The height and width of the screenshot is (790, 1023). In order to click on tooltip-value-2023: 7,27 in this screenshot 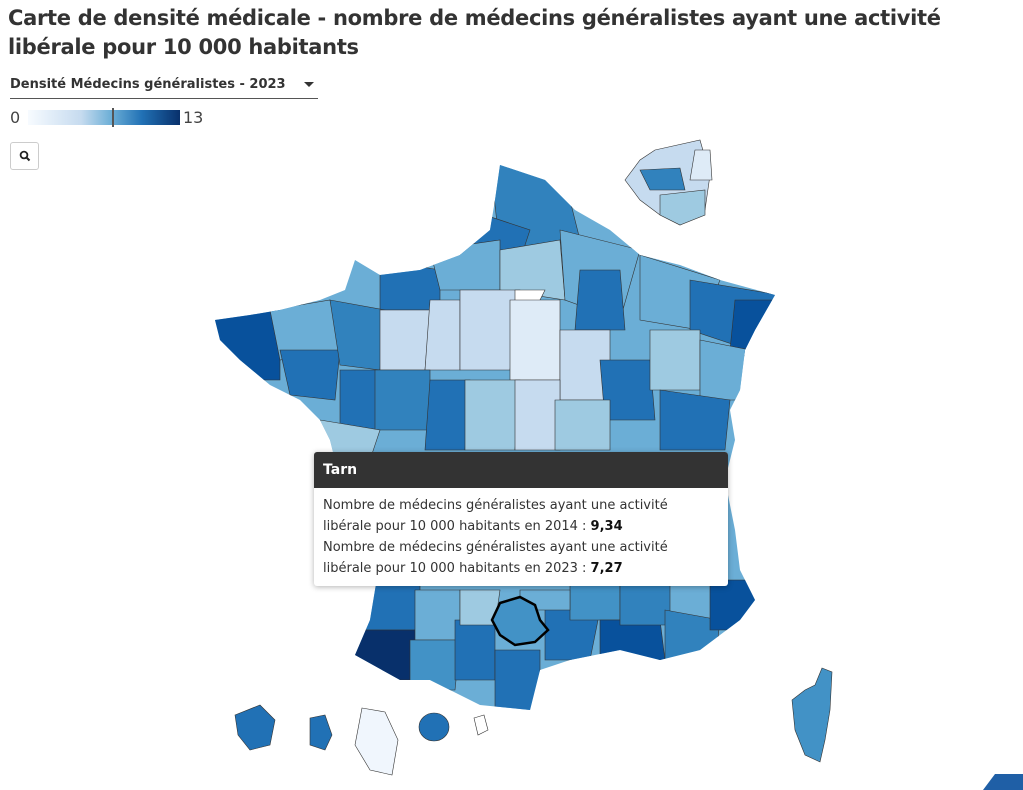, I will do `click(606, 568)`.